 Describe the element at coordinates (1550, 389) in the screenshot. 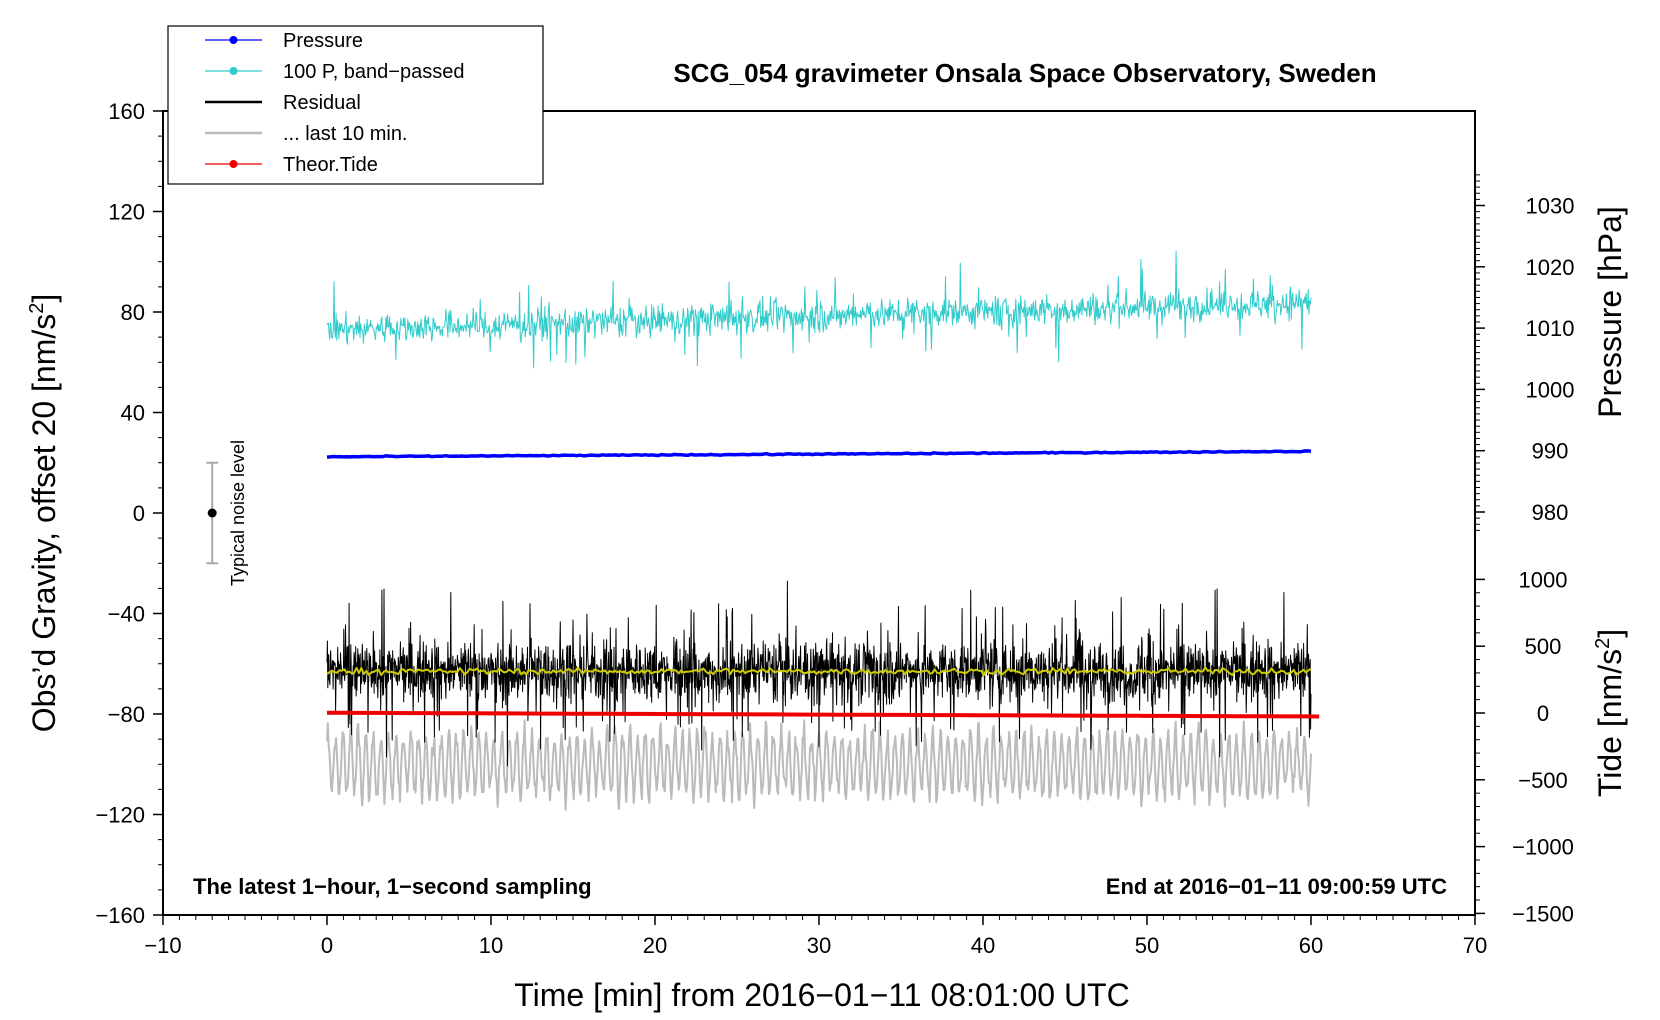

I see `pressure-tick-label: 1000` at that location.